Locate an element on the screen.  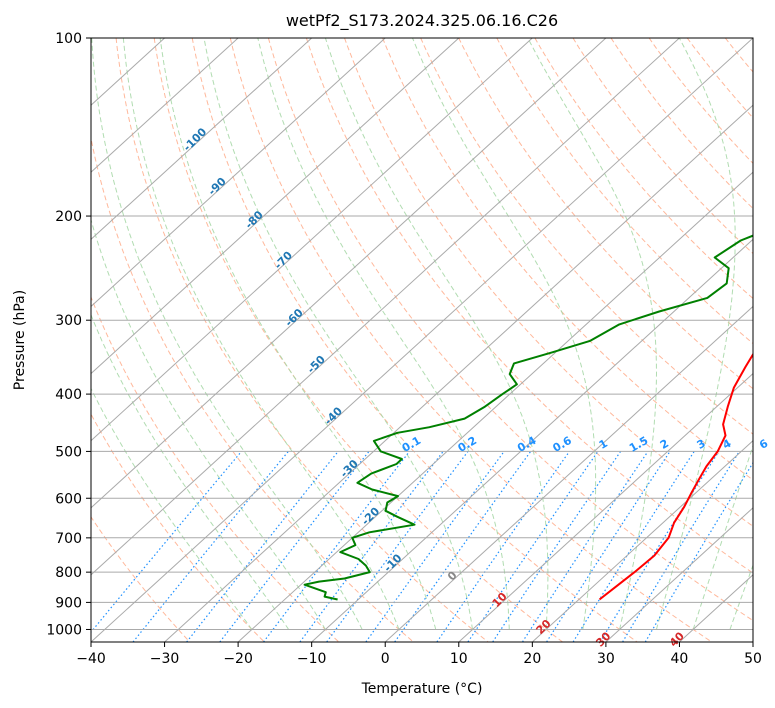
y-tick-label: 100 is located at coordinates (68, 39).